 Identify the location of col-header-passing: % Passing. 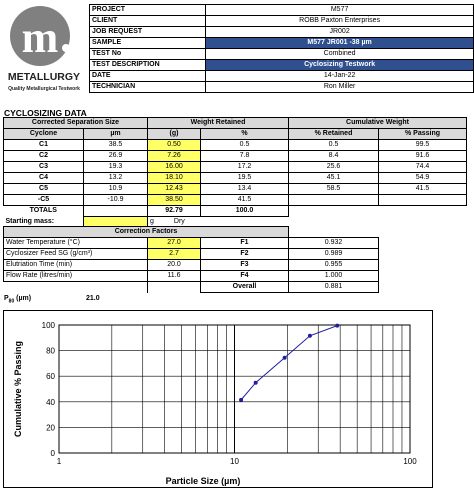
(422, 134).